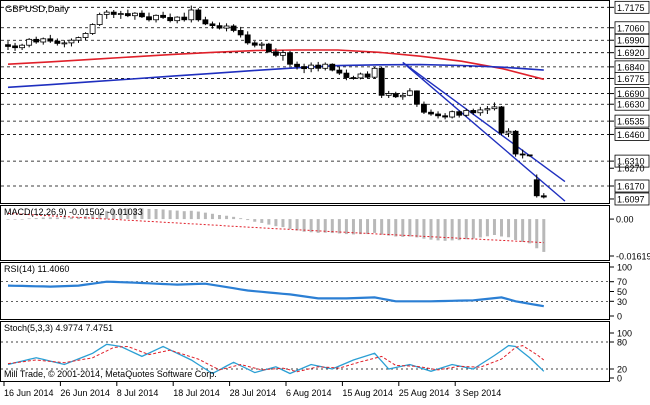 This screenshot has width=650, height=405. I want to click on rsi-panel-frame, so click(305, 291).